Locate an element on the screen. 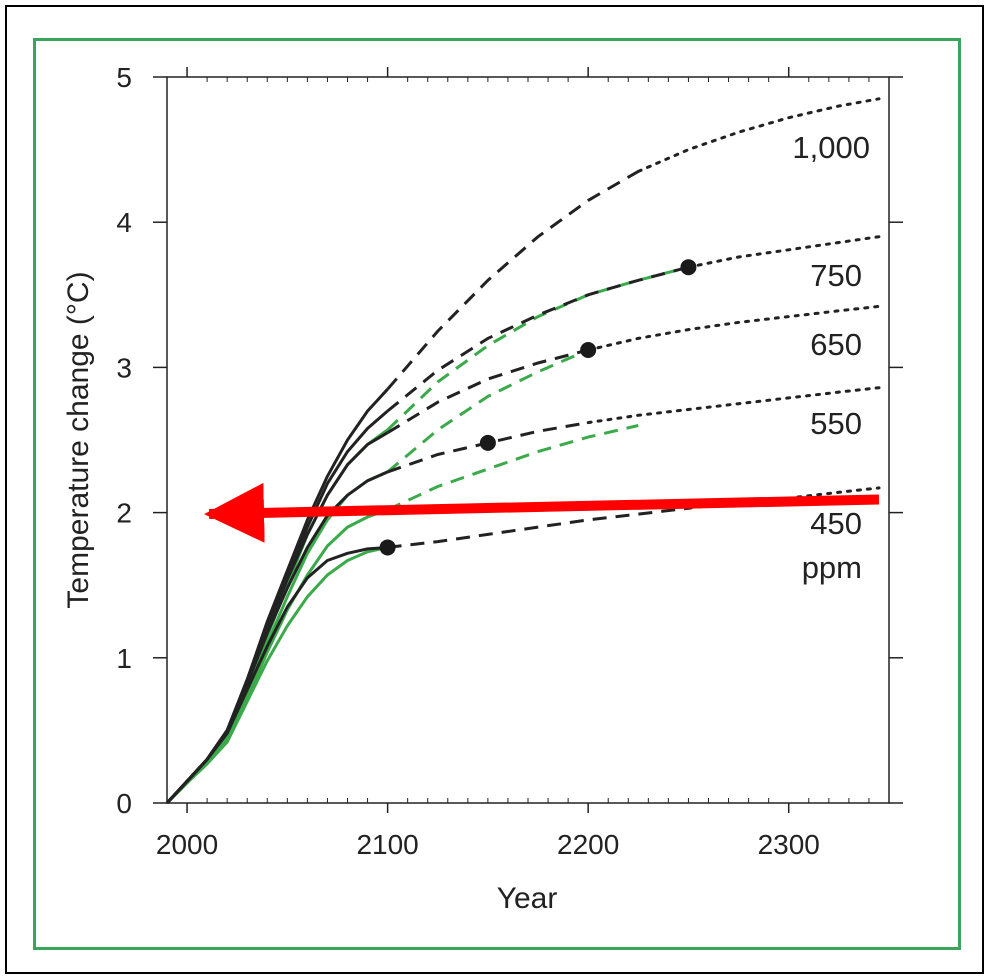 The width and height of the screenshot is (989, 979). y-axis-title: Temperature change (°C) is located at coordinates (78, 439).